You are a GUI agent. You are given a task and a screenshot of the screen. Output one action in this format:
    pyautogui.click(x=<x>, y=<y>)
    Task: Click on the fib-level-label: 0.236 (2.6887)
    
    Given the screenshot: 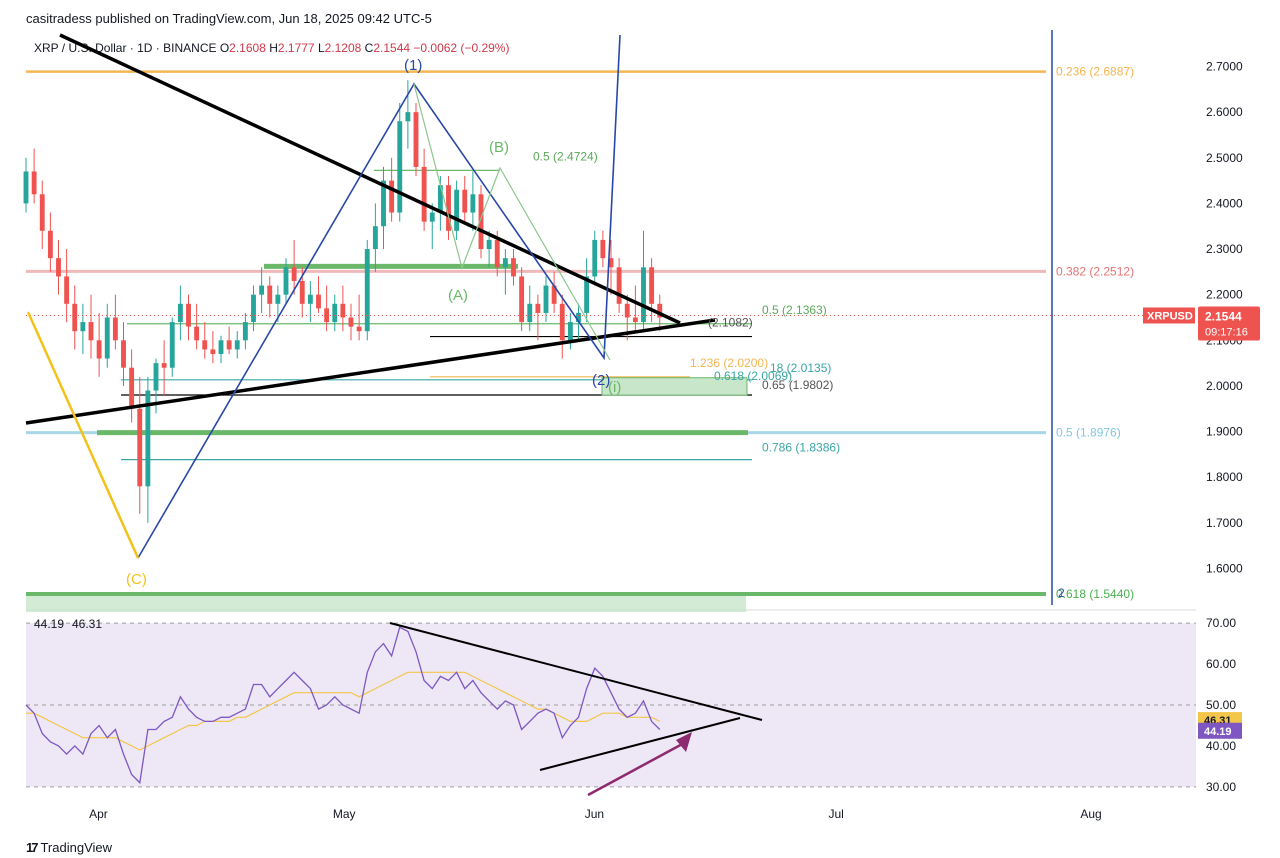 What is the action you would take?
    pyautogui.click(x=1095, y=72)
    